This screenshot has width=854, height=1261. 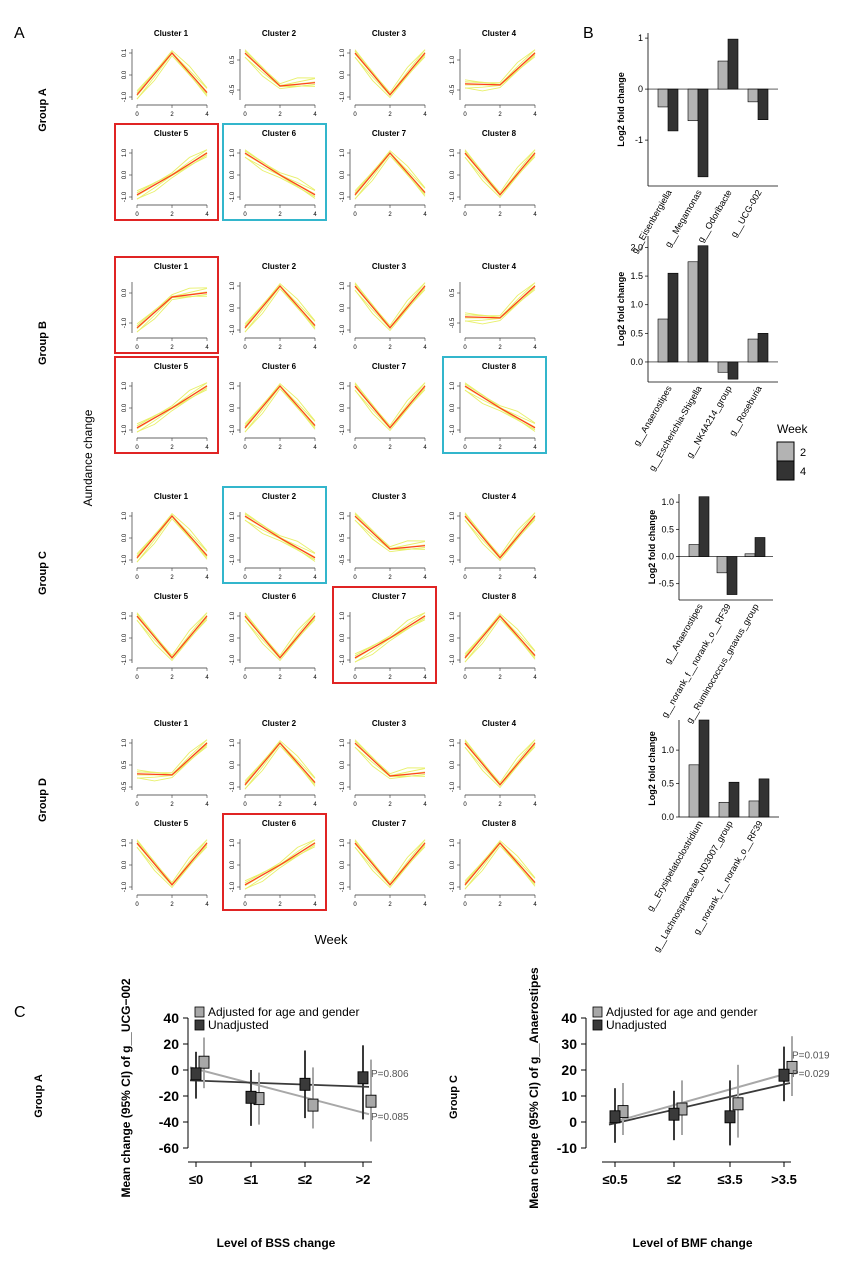 What do you see at coordinates (674, 1179) in the screenshot?
I see `forest-x-tick-label: ≤2` at bounding box center [674, 1179].